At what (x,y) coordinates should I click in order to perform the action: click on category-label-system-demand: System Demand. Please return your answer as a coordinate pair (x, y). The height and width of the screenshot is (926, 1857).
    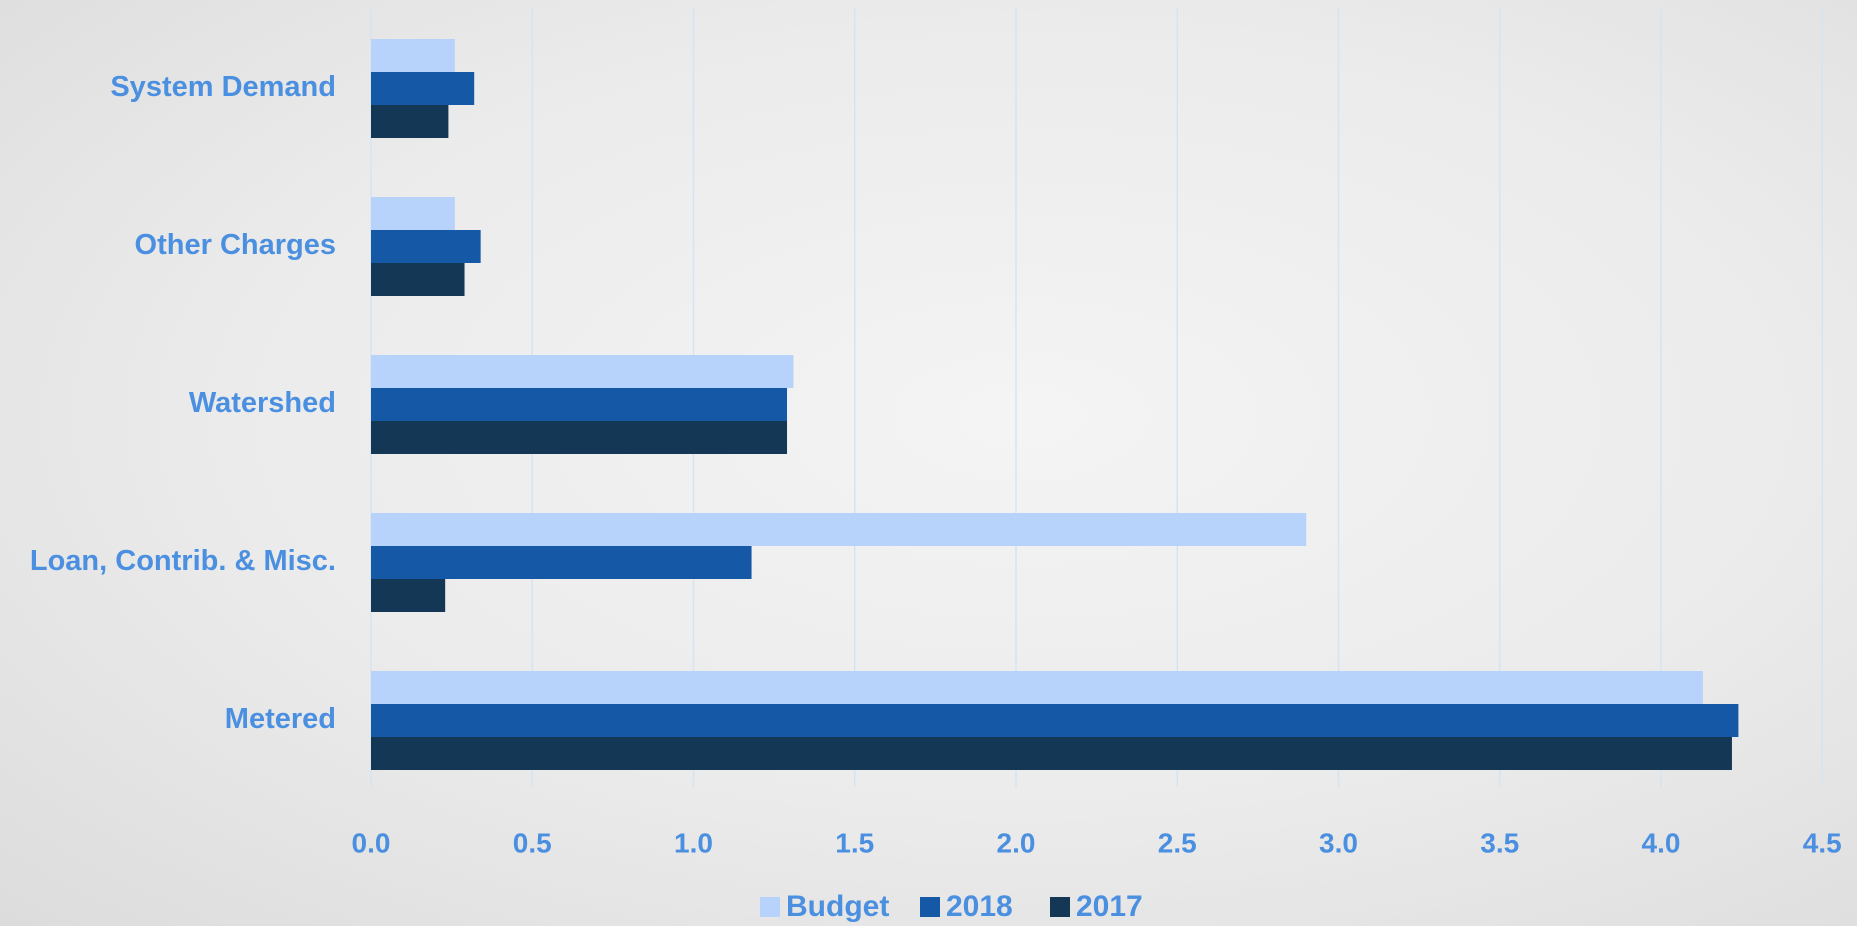
    Looking at the image, I should click on (223, 87).